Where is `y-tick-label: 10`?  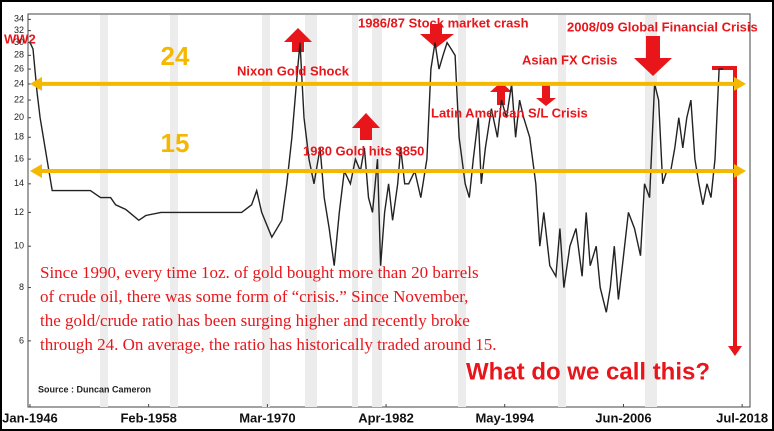 y-tick-label: 10 is located at coordinates (19, 246).